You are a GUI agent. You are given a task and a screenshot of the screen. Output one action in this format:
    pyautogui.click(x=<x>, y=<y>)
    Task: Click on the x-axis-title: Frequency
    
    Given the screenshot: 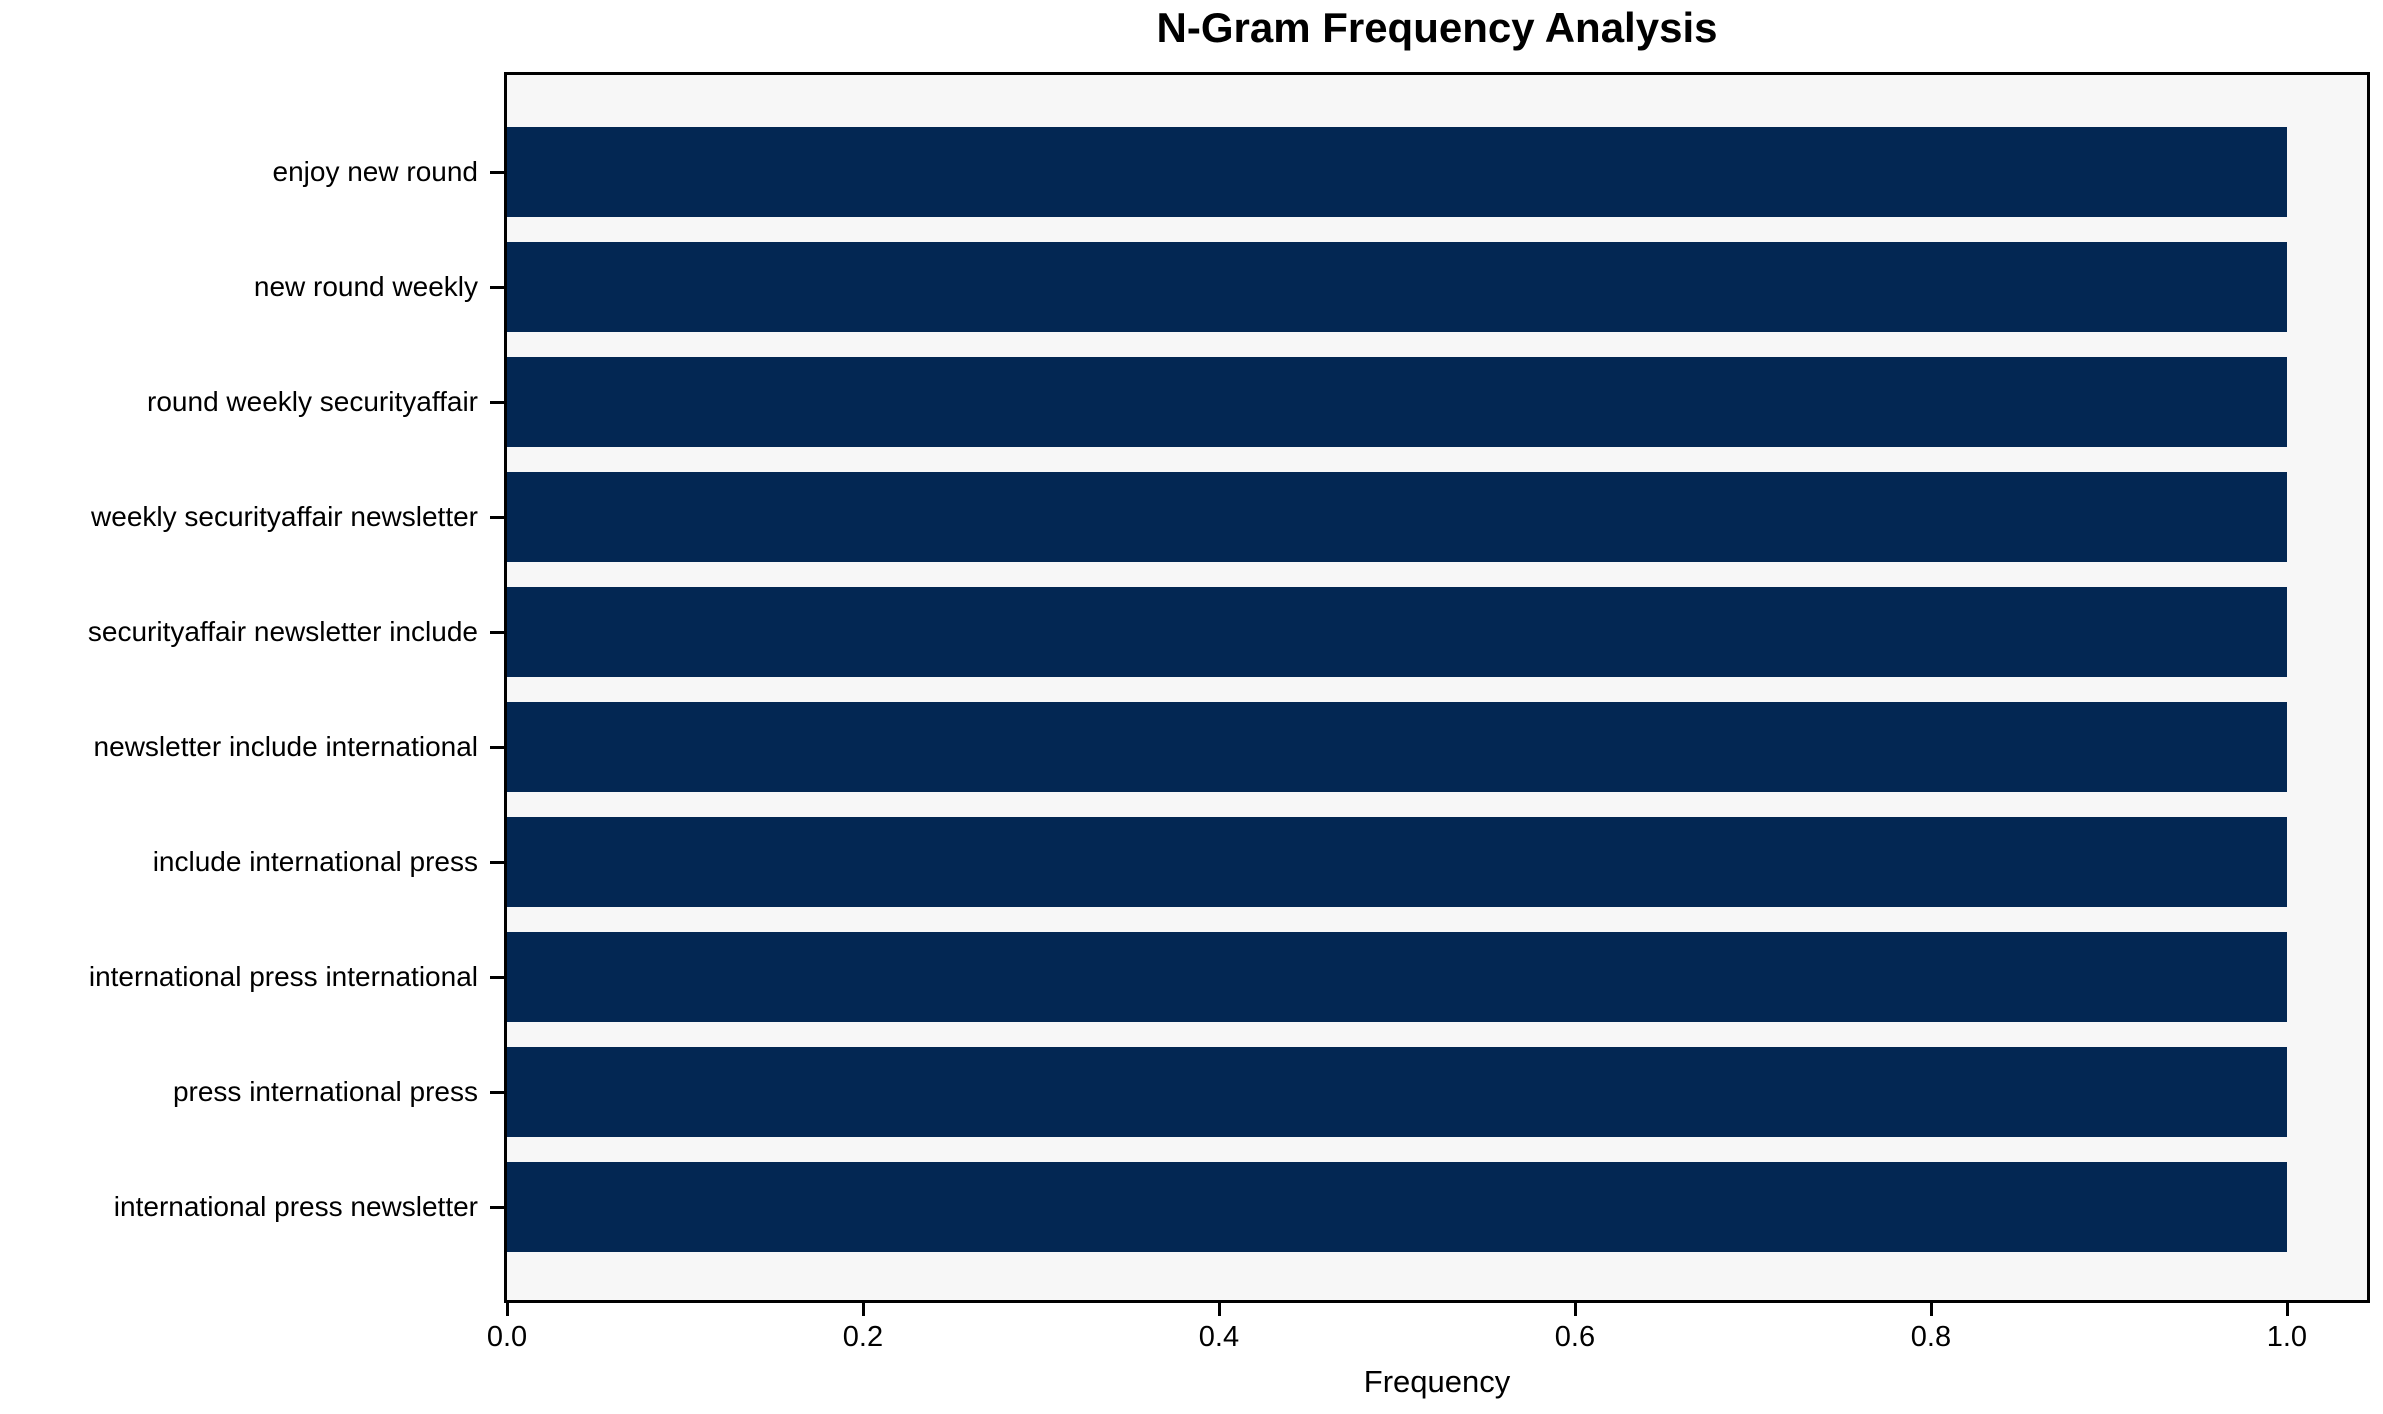 What is the action you would take?
    pyautogui.click(x=1437, y=1381)
    